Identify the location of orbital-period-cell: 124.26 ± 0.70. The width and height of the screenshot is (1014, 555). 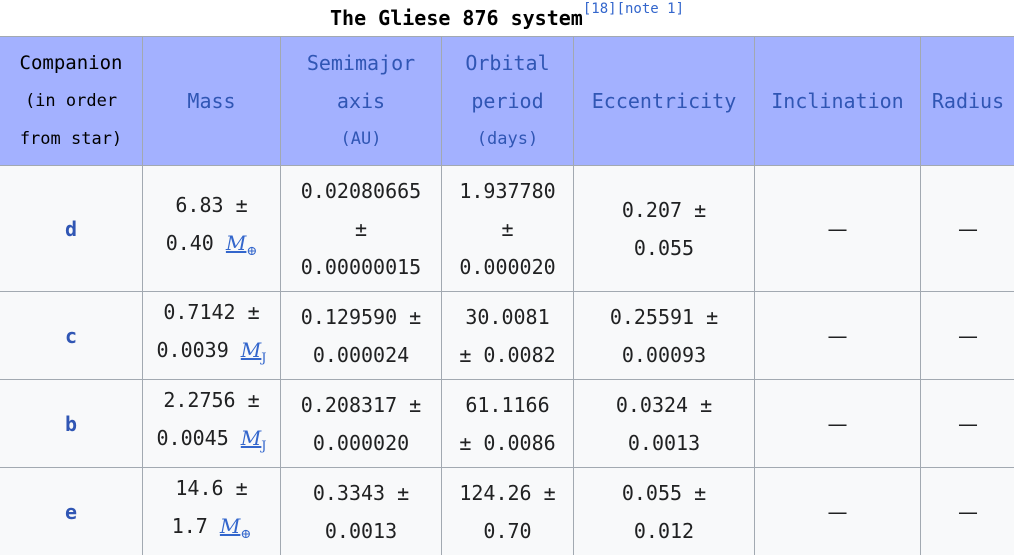
(507, 511).